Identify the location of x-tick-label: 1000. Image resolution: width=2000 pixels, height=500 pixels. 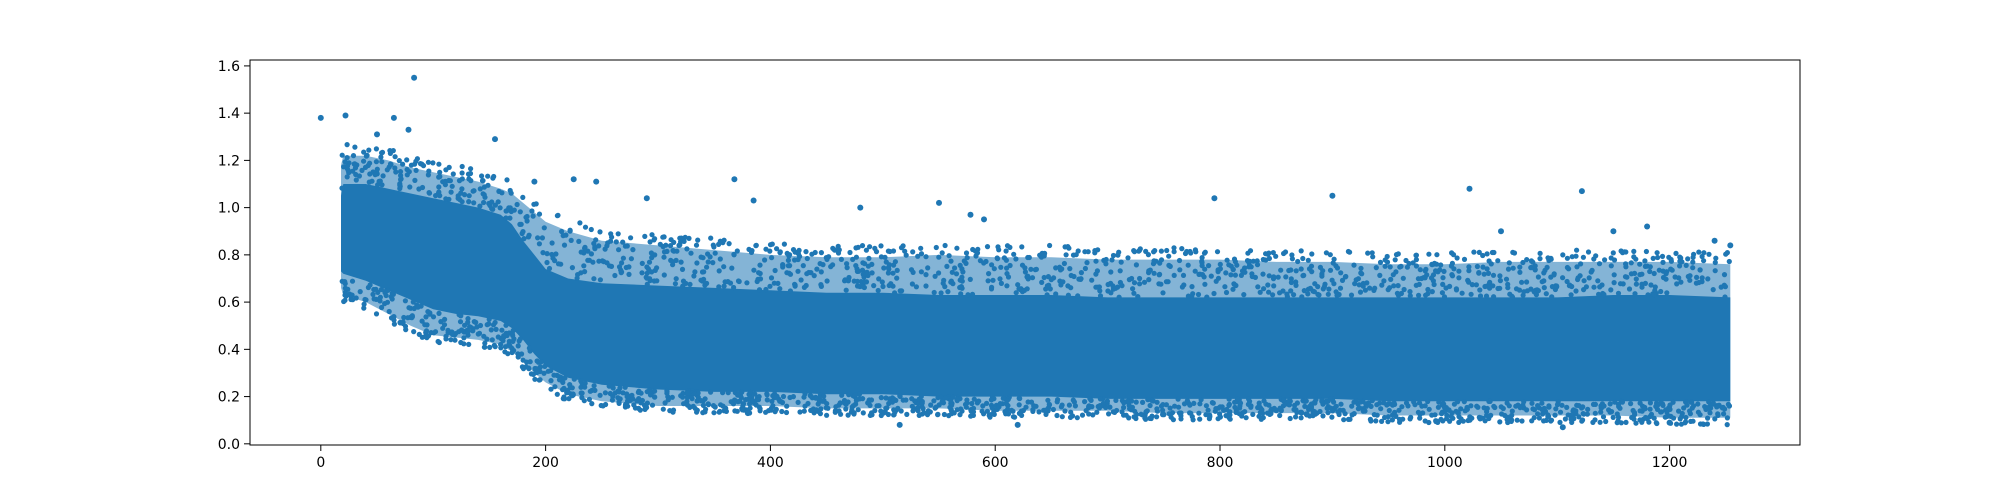
(1445, 463).